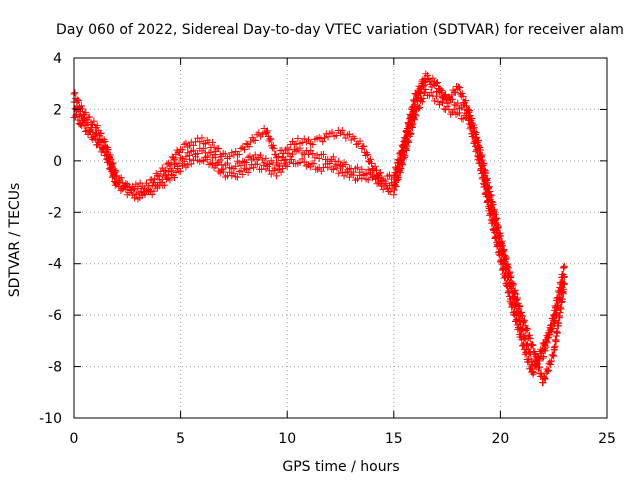 The width and height of the screenshot is (640, 480). Describe the element at coordinates (57, 59) in the screenshot. I see `y-tick-label: 4` at that location.